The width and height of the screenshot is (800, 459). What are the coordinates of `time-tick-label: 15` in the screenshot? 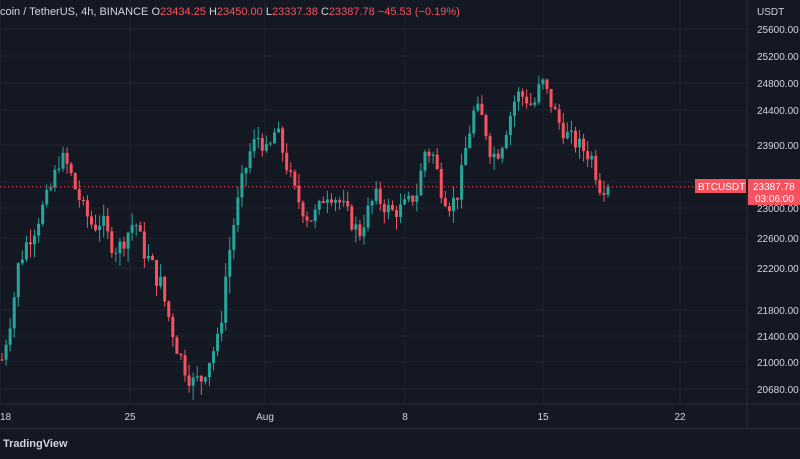 It's located at (543, 417).